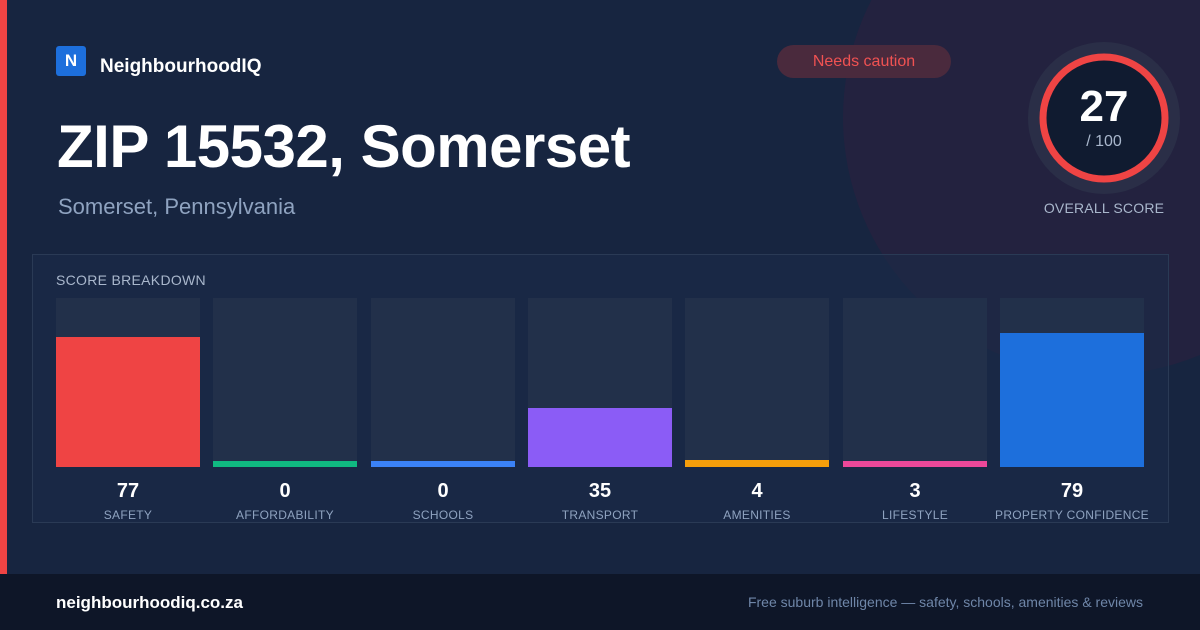  What do you see at coordinates (128, 491) in the screenshot?
I see `metric-value: 77` at bounding box center [128, 491].